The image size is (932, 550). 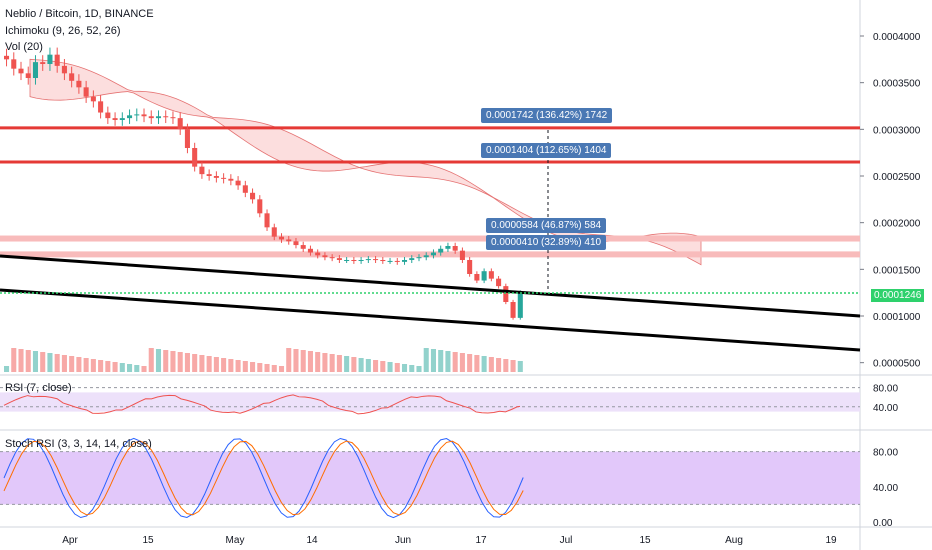 What do you see at coordinates (897, 364) in the screenshot?
I see `price-tick-label: 0.0000500` at bounding box center [897, 364].